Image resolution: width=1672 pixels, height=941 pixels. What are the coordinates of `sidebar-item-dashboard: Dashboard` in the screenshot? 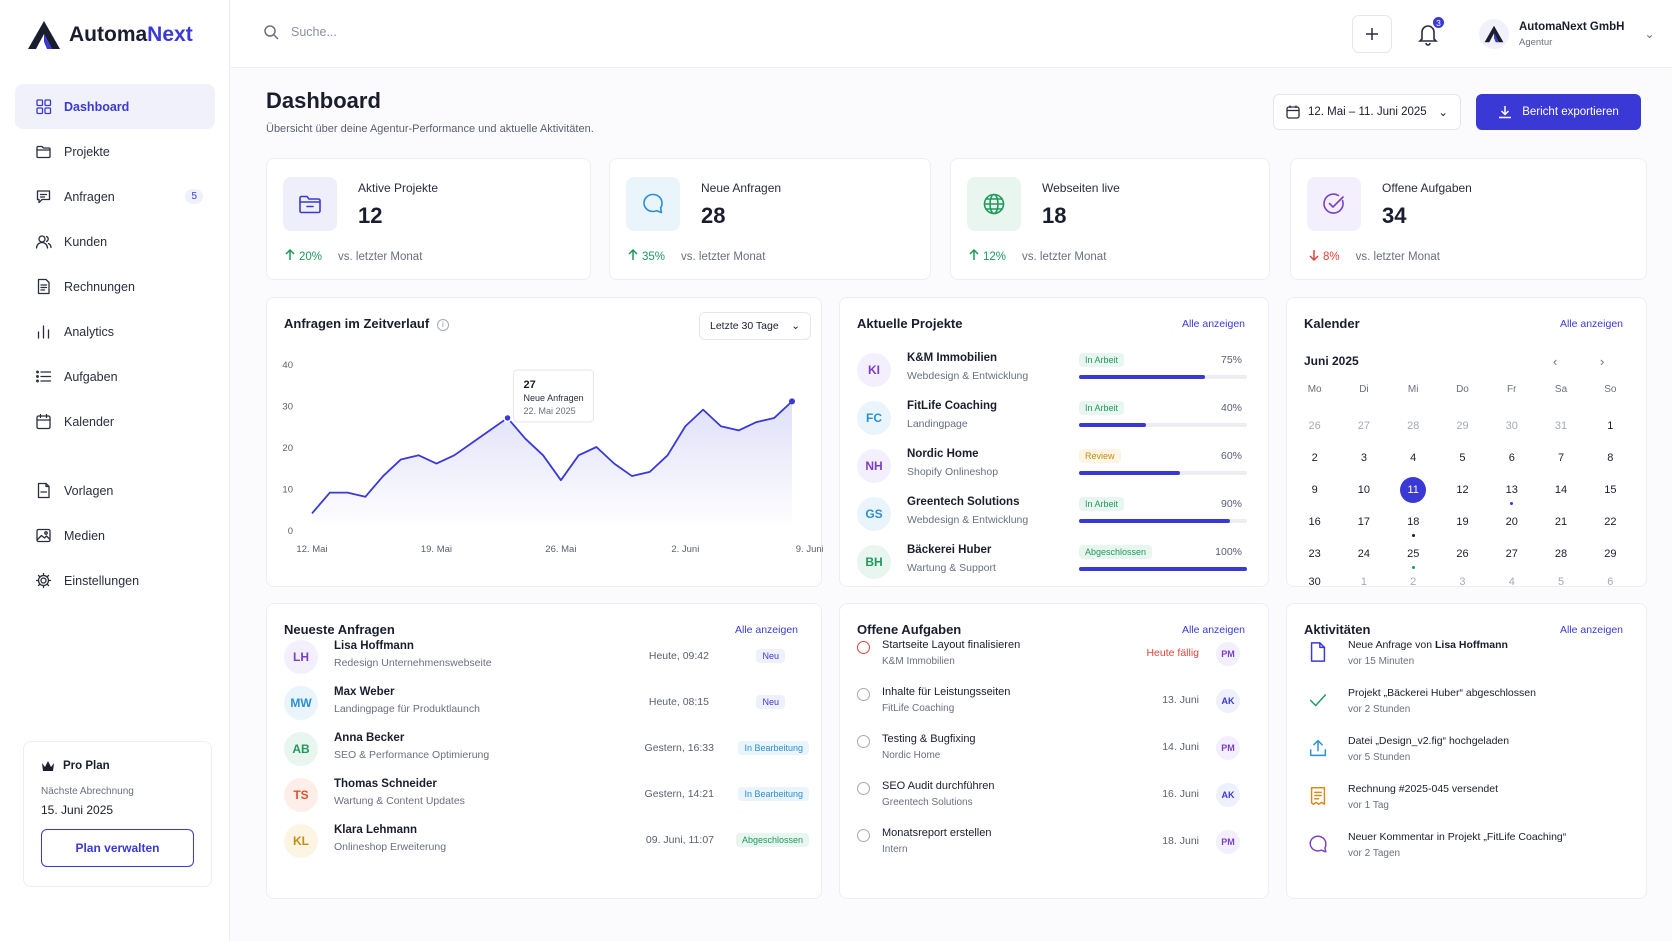 It's located at (115, 106).